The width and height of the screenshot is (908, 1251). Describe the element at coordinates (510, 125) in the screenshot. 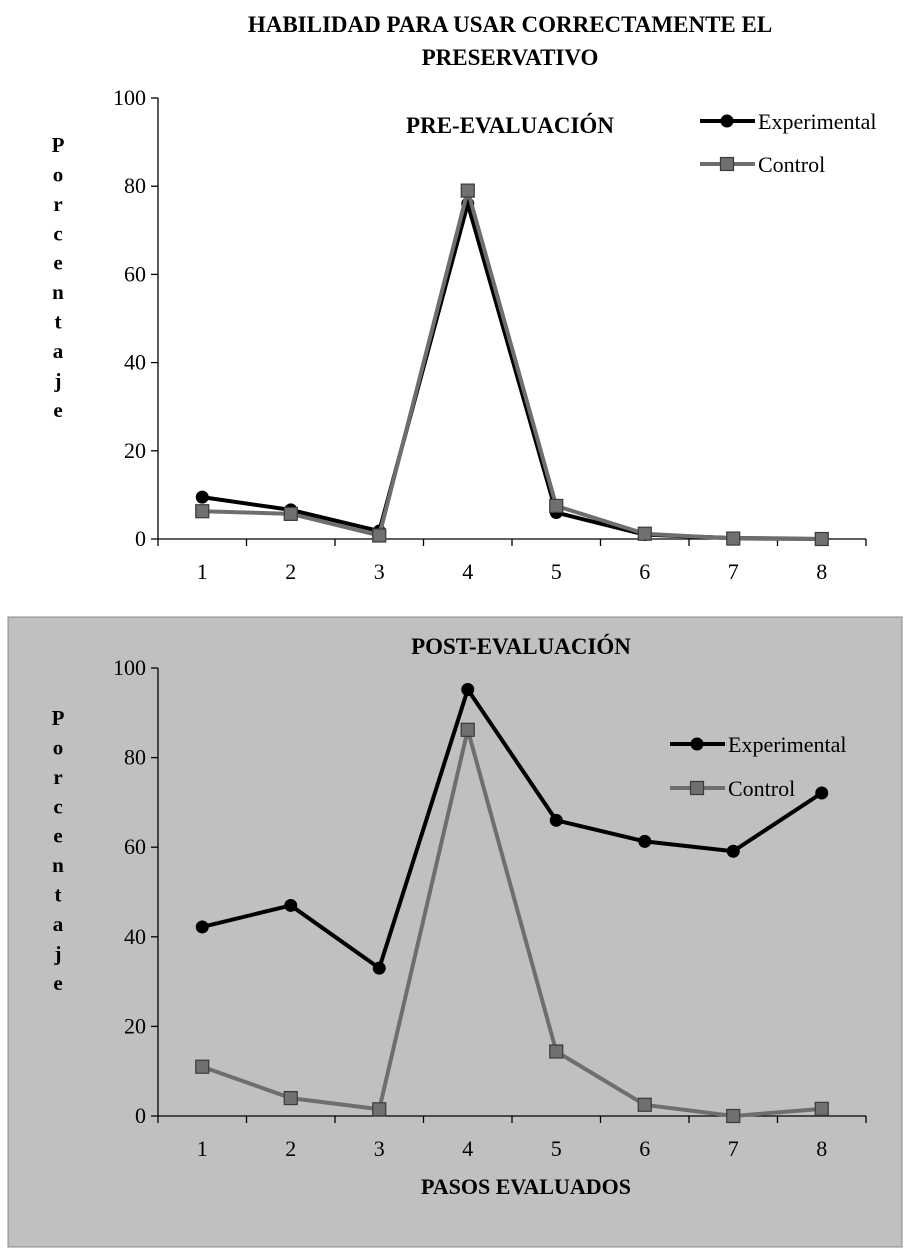

I see `chart-title: PRE-EVALUACIÓN` at that location.